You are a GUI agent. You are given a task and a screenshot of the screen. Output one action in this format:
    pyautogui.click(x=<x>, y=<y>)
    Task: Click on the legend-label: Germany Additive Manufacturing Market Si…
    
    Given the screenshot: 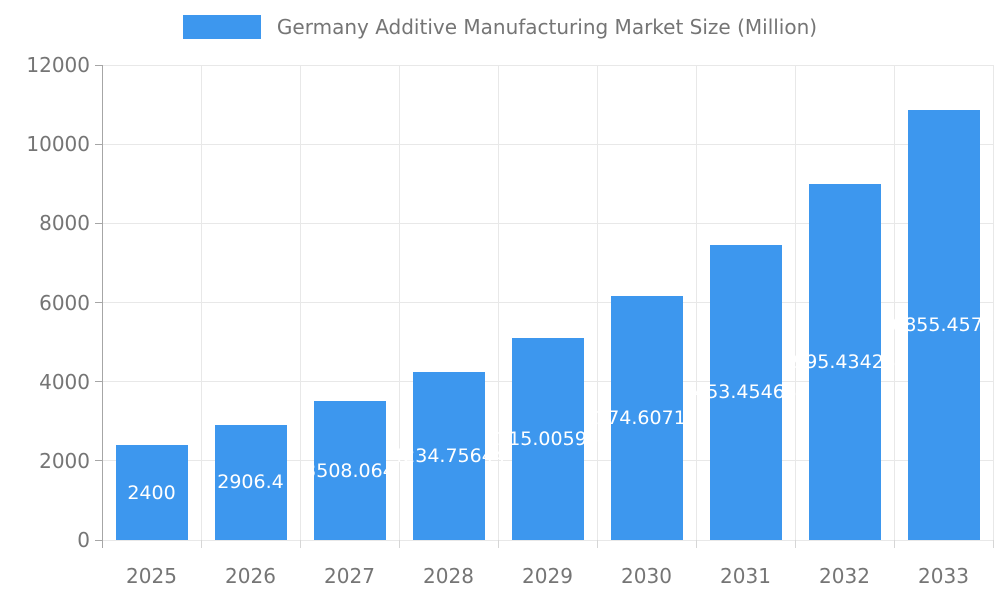 What is the action you would take?
    pyautogui.click(x=547, y=27)
    